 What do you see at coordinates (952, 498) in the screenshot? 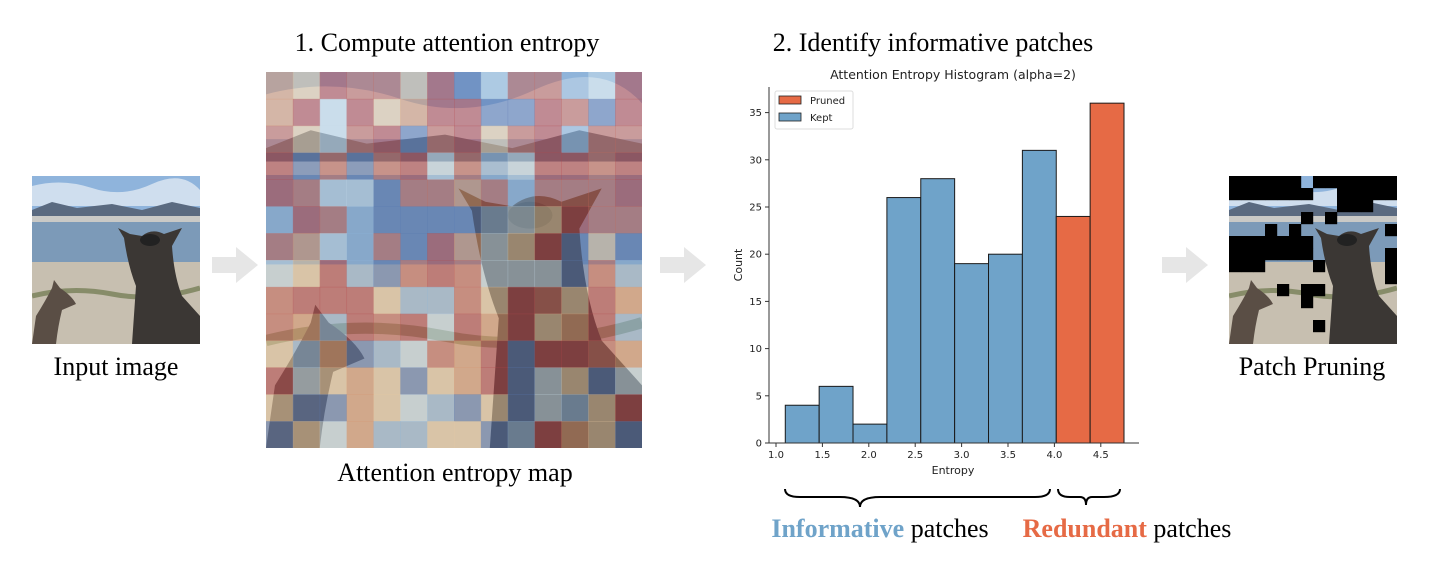
I see `brace-informative` at bounding box center [952, 498].